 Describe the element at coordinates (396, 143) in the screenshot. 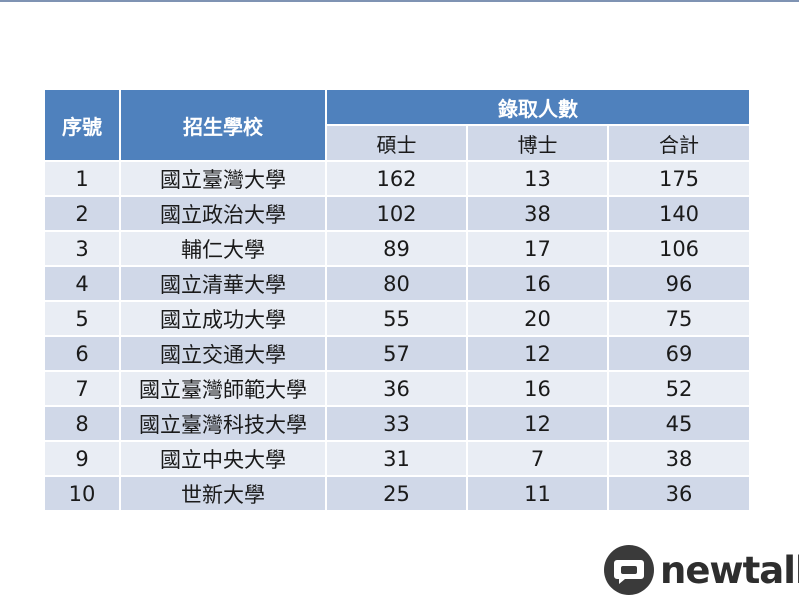

I see `header-masters: 碩士` at that location.